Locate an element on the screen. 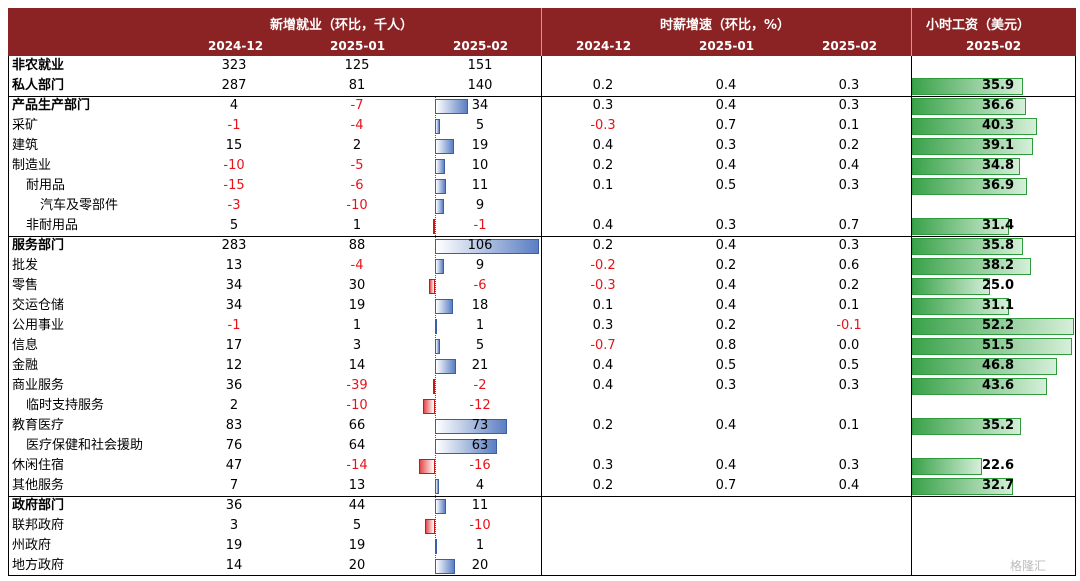 This screenshot has height=581, width=1080. jobs-value: -14 is located at coordinates (357, 465).